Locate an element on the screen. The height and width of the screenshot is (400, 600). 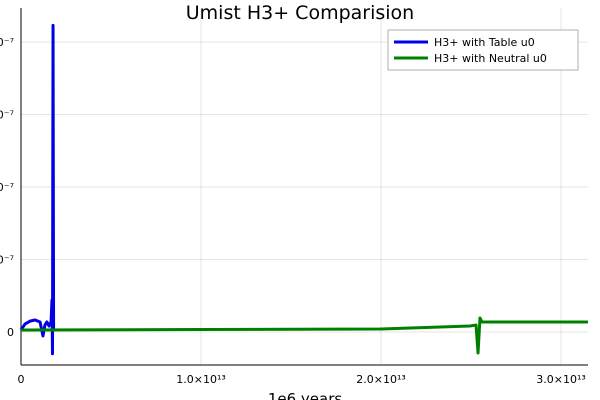
y-tick-label: 4.0×10⁻⁷ is located at coordinates (7, 42).